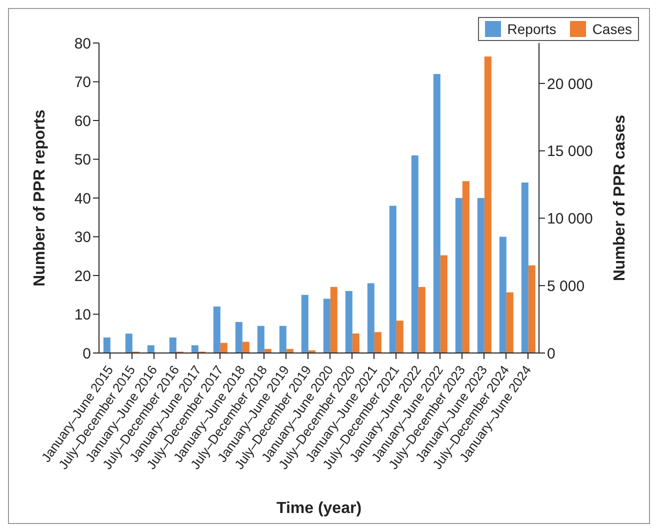  What do you see at coordinates (82, 276) in the screenshot?
I see `y-tick-label: 20` at bounding box center [82, 276].